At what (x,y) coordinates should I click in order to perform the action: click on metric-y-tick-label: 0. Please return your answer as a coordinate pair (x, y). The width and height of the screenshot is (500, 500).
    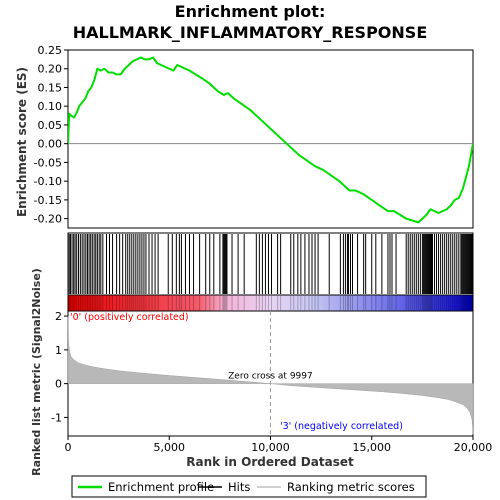
    Looking at the image, I should click on (58, 384).